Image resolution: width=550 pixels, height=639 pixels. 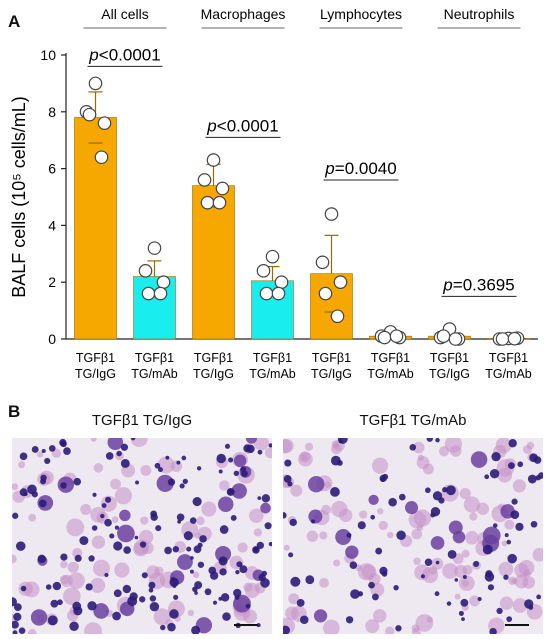 What do you see at coordinates (331, 358) in the screenshot?
I see `x-tick-label: TGFβ1` at bounding box center [331, 358].